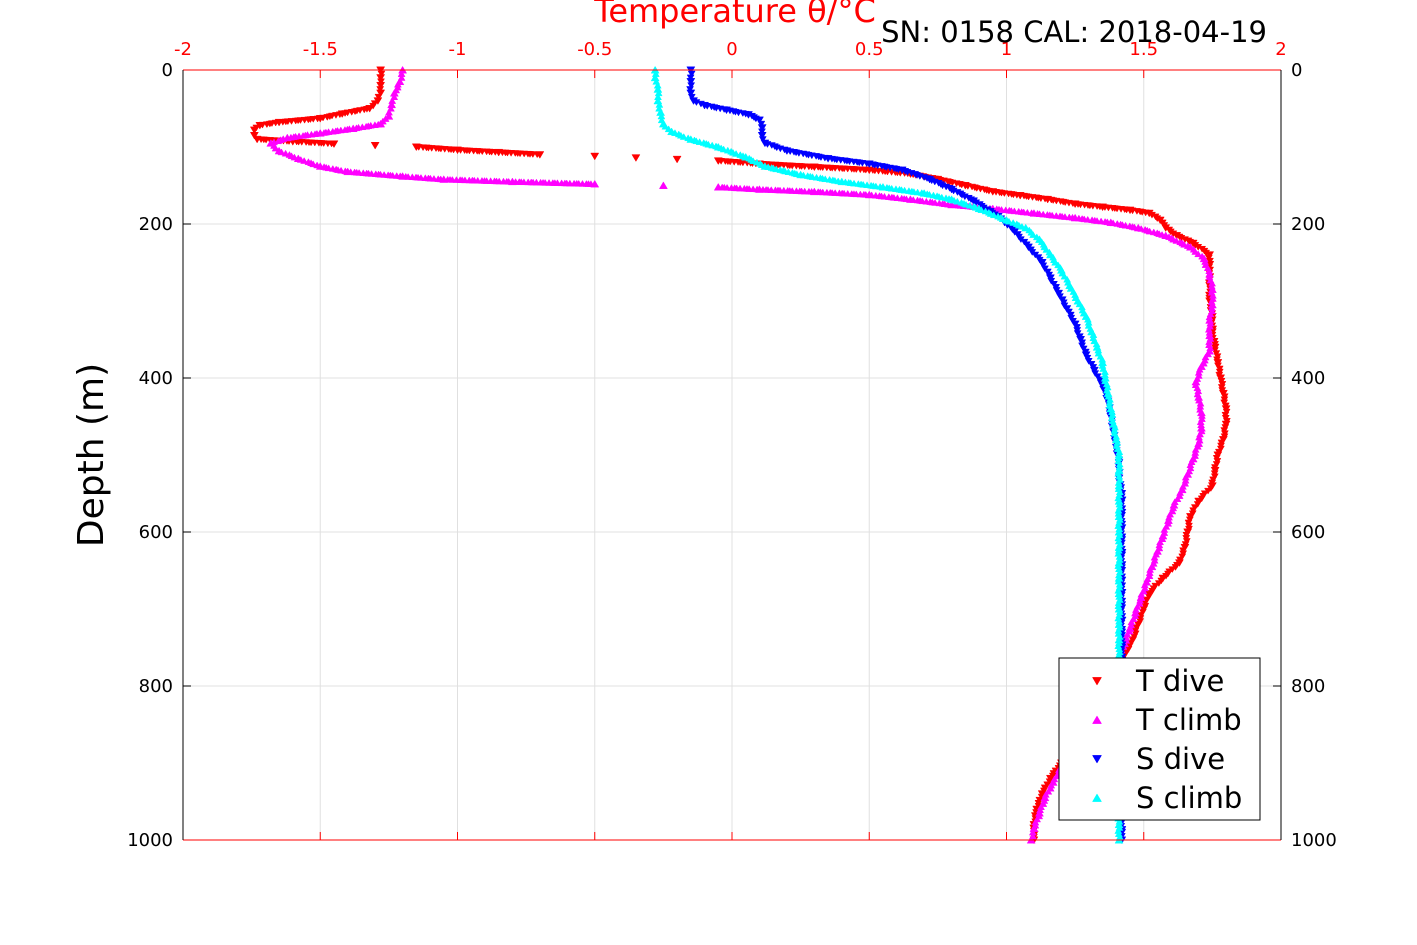 The width and height of the screenshot is (1417, 945). I want to click on x-tick-label: 1.5, so click(1143, 49).